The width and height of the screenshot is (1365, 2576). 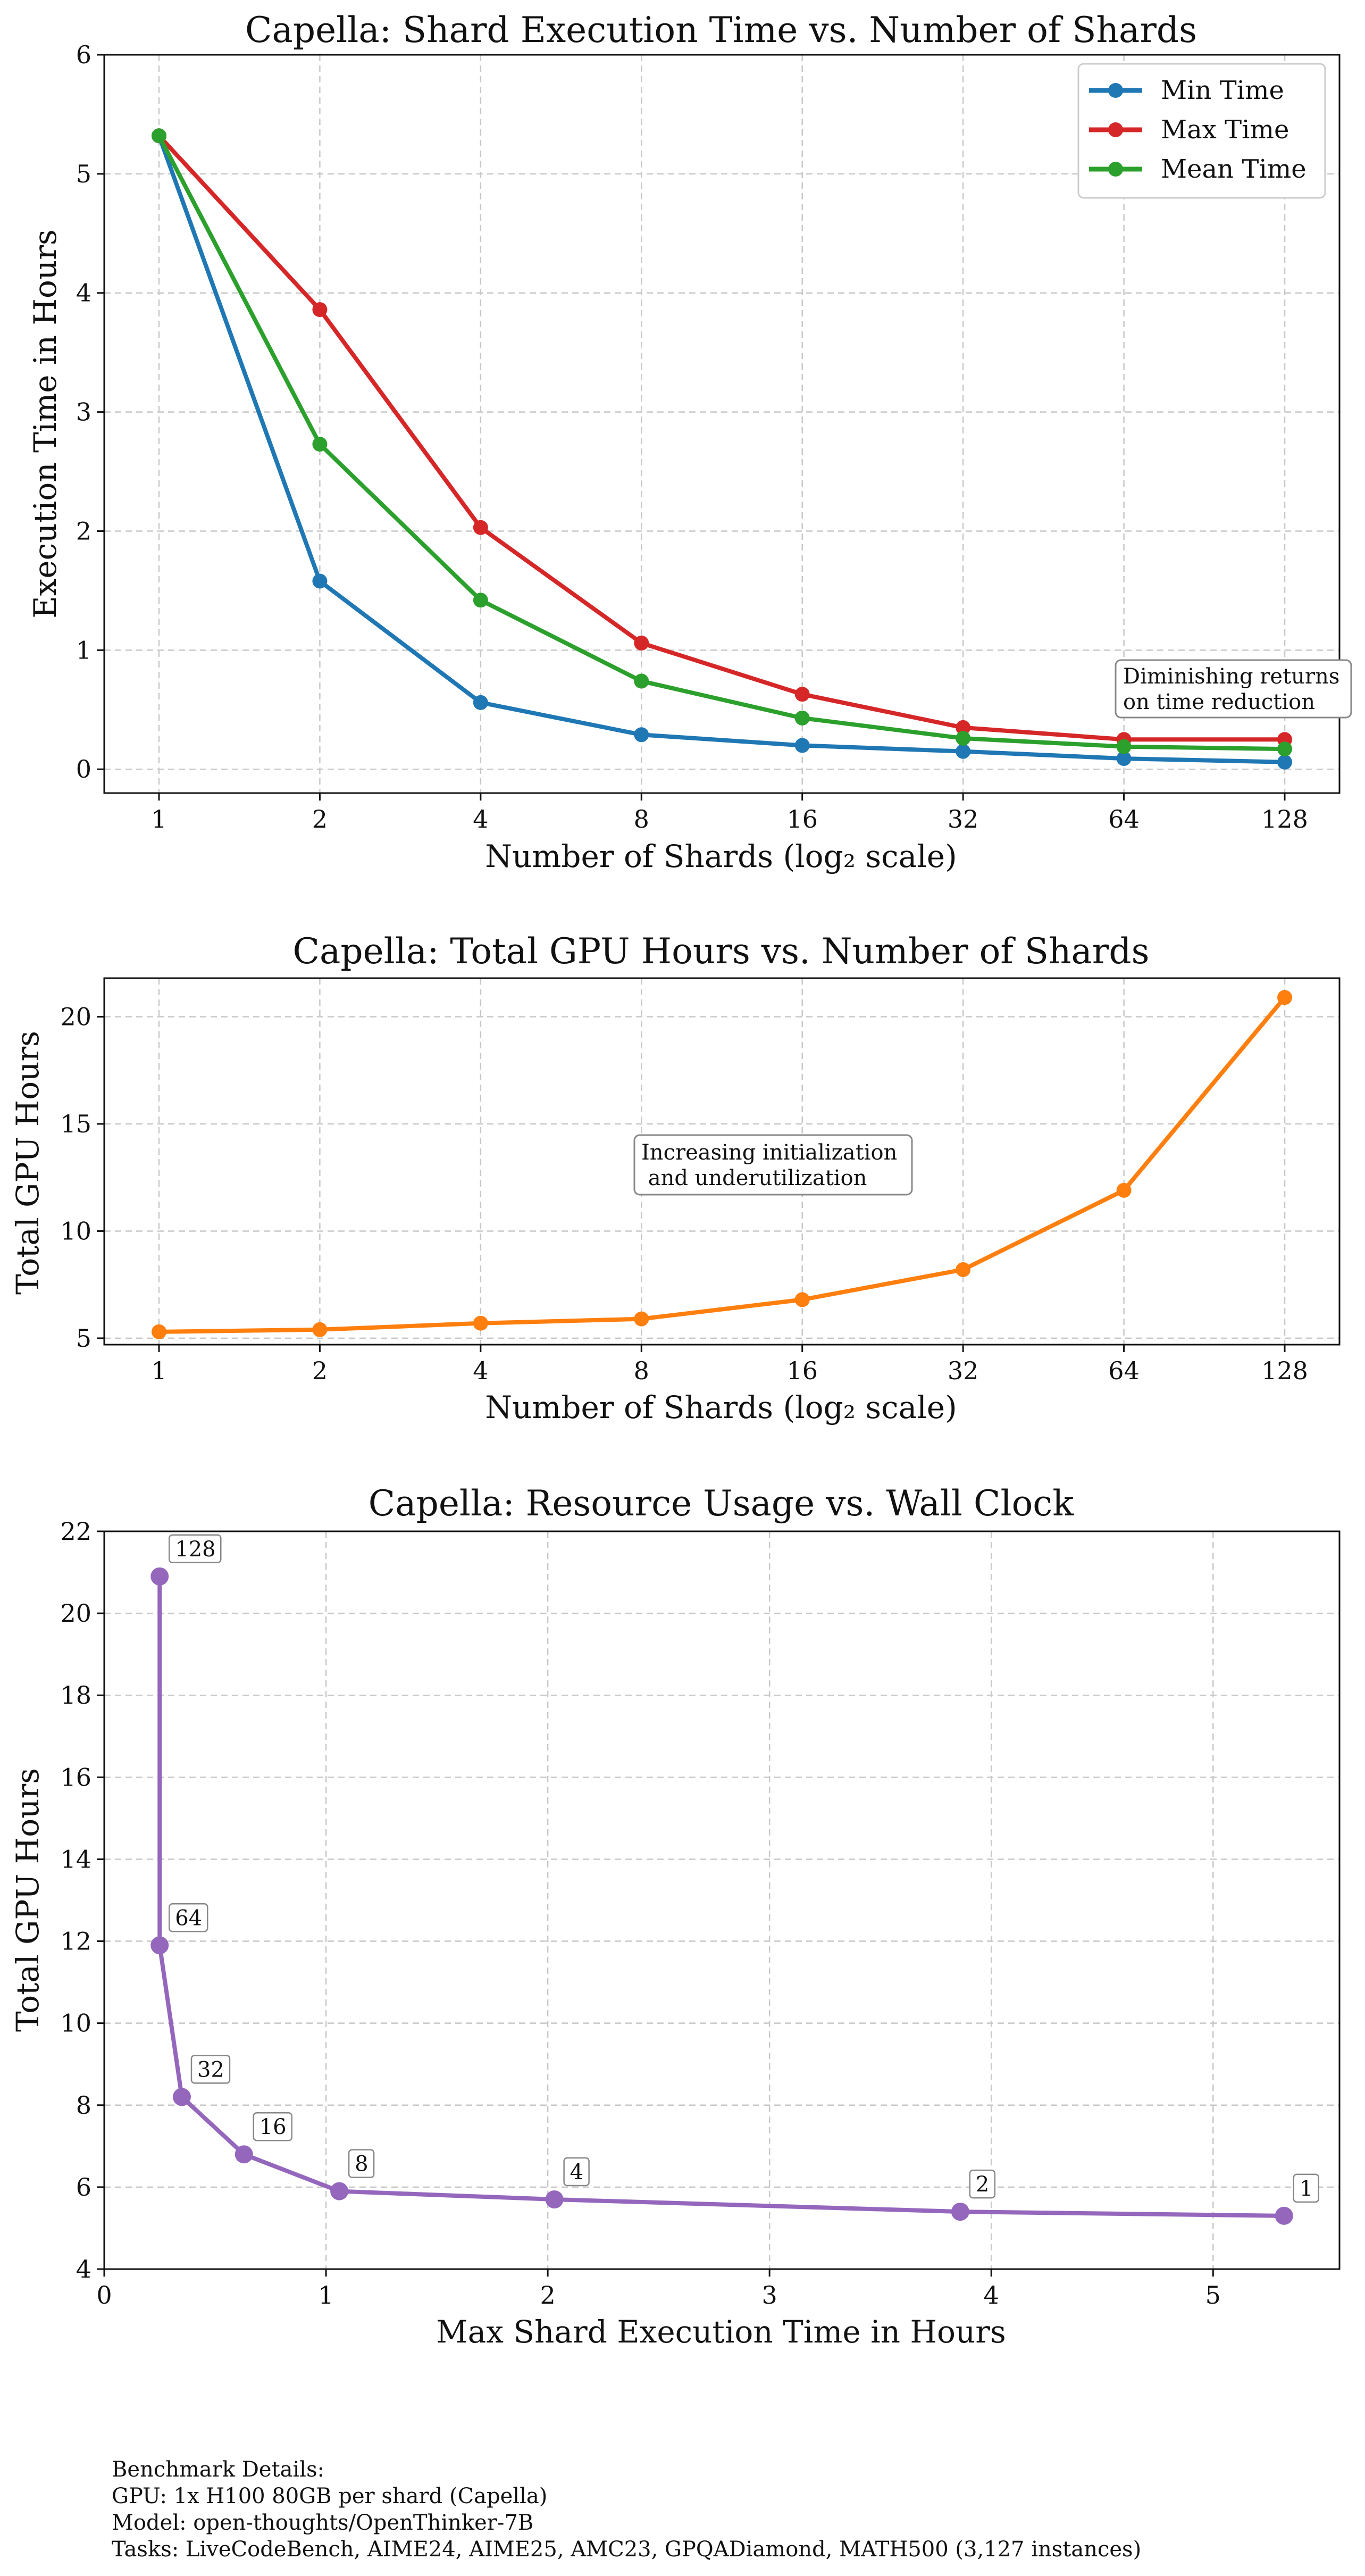 What do you see at coordinates (769, 1152) in the screenshot?
I see `chart2-annotation-line1: Increasing initialization` at bounding box center [769, 1152].